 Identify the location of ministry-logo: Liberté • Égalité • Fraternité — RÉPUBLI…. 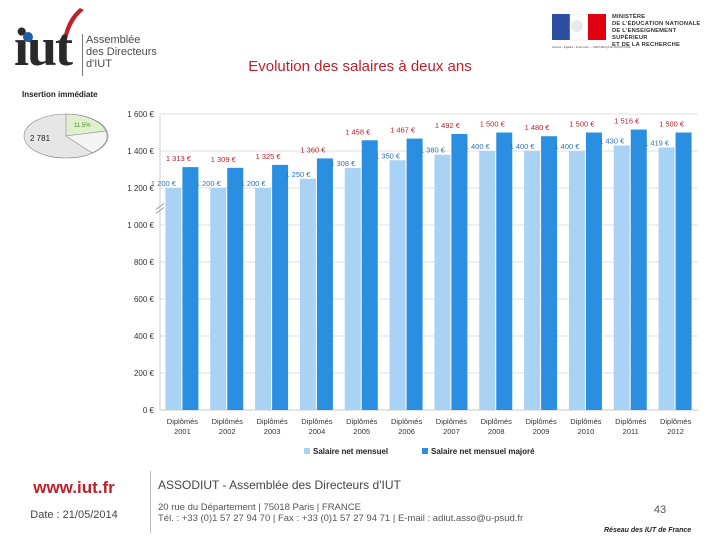
(632, 32).